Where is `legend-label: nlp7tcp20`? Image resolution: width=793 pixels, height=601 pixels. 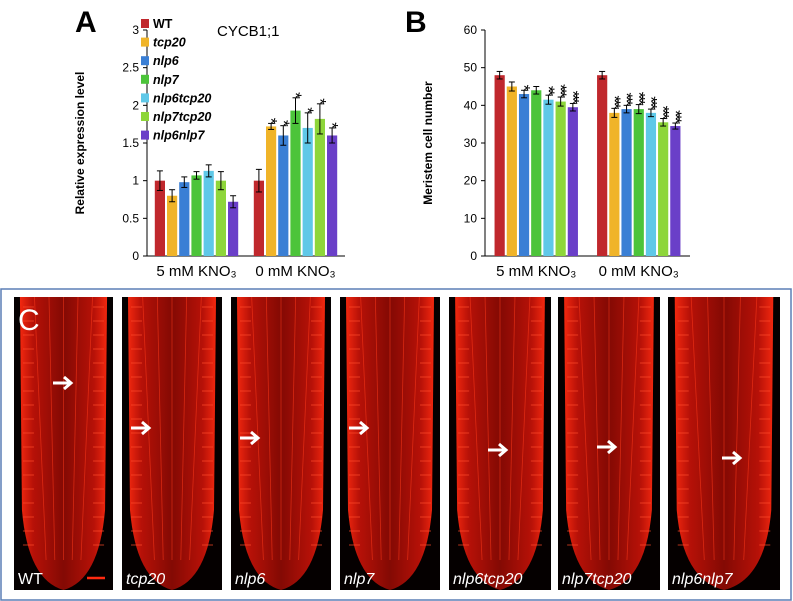 legend-label: nlp7tcp20 is located at coordinates (182, 117).